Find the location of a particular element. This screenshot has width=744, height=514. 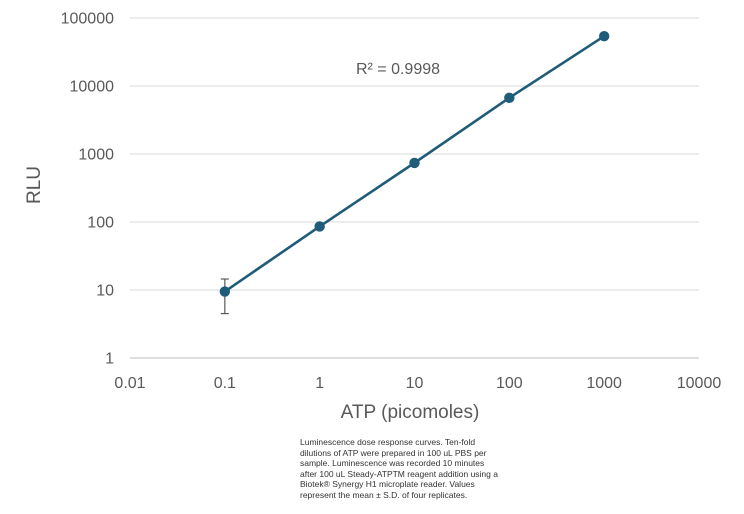

y-tick-label: 10000 is located at coordinates (92, 87).